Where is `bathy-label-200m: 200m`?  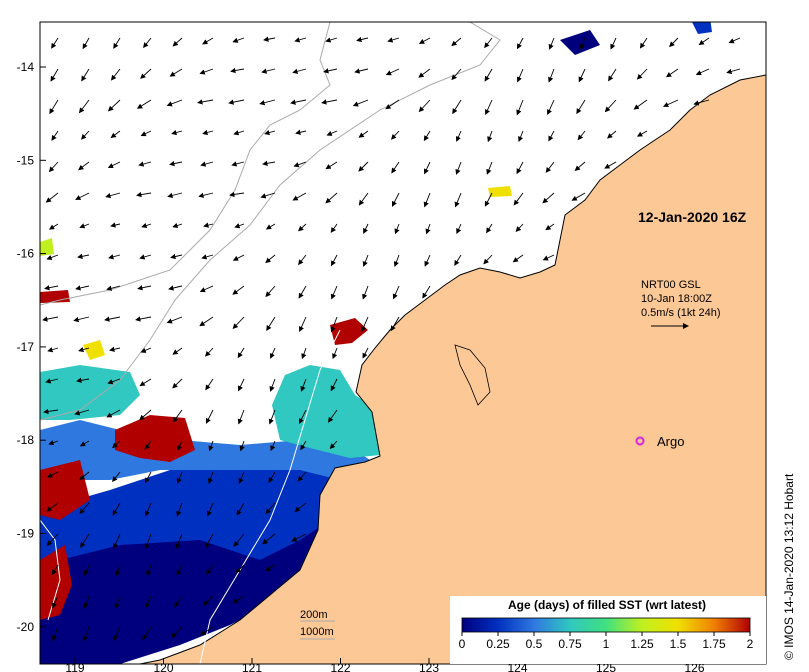
bathy-label-200m: 200m is located at coordinates (314, 615).